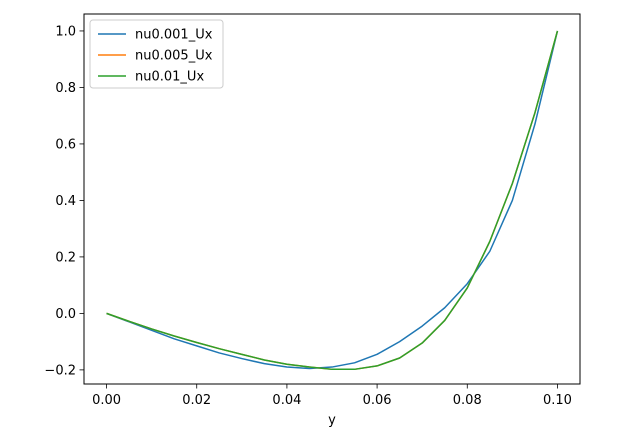 The width and height of the screenshot is (638, 444). Describe the element at coordinates (286, 400) in the screenshot. I see `x-tick-label: 0.04` at that location.